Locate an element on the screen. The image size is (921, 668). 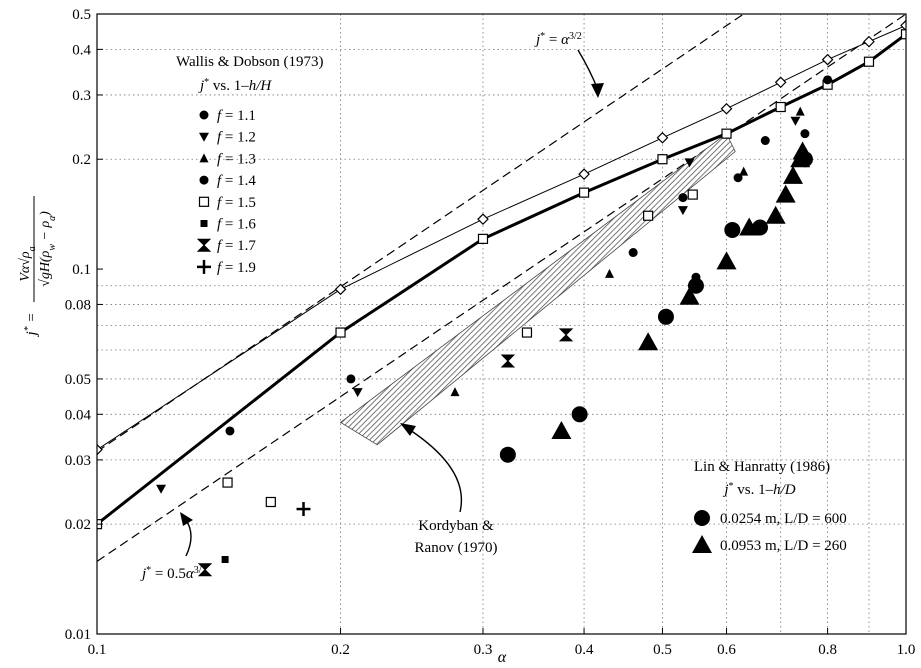
legend-lin-hanratty: 0.0254 m, L/D = 600 0.0953 m, L/D = 260 is located at coordinates (769, 532).